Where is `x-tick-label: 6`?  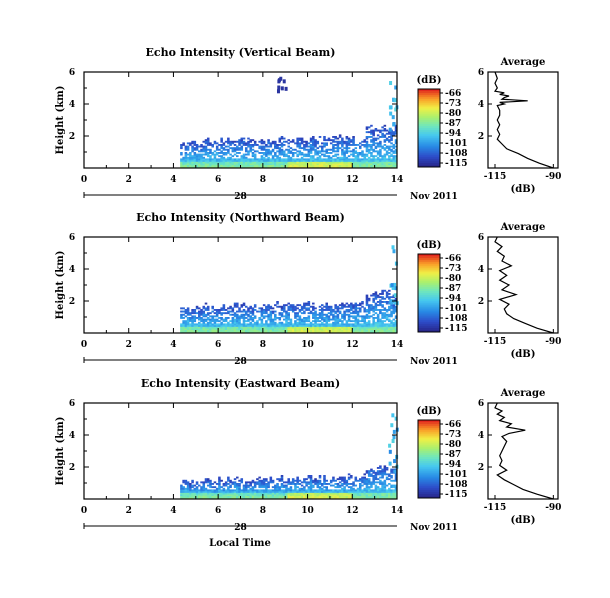
x-tick-label: 6 is located at coordinates (218, 180).